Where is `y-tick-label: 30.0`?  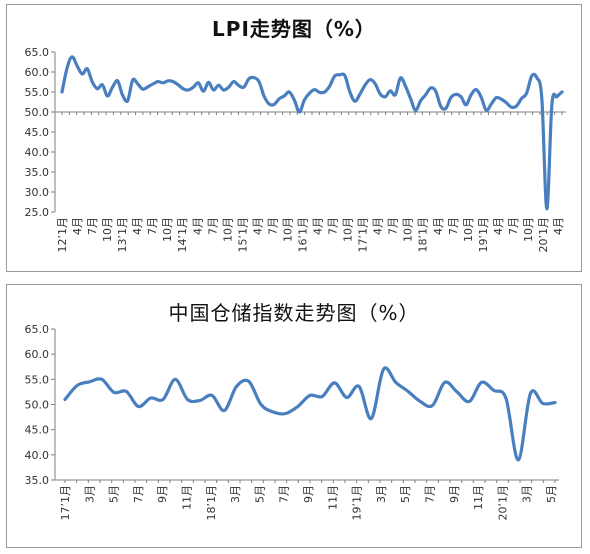
y-tick-label: 30.0 is located at coordinates (37, 192).